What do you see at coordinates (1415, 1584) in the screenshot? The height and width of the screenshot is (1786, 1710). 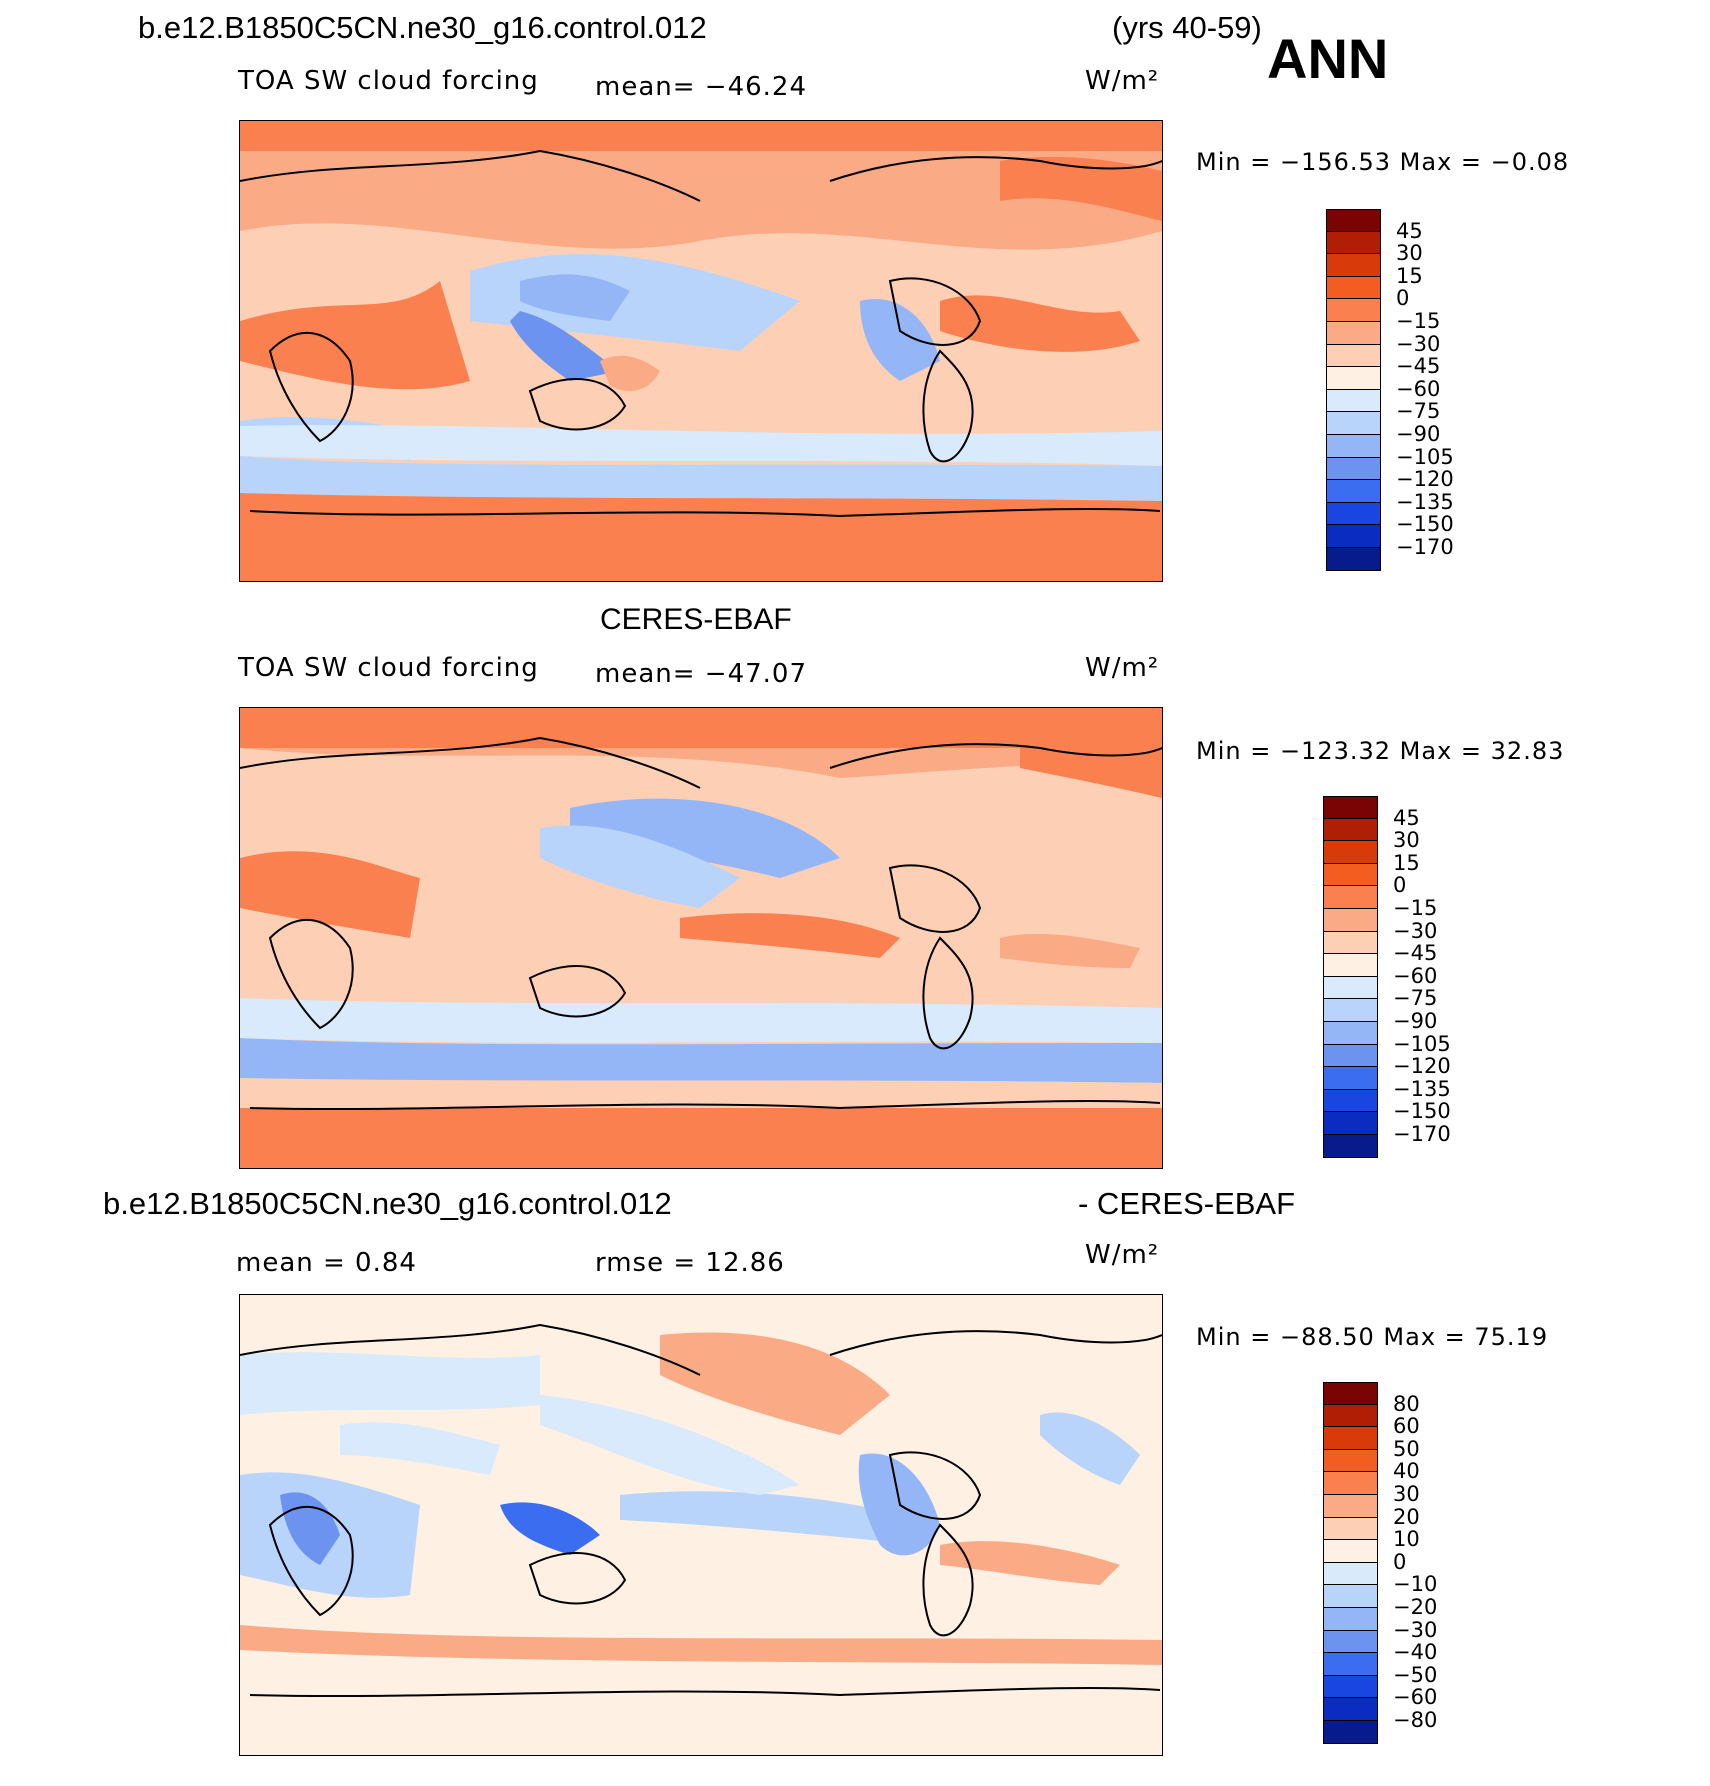 I see `colorbar-label: −10` at bounding box center [1415, 1584].